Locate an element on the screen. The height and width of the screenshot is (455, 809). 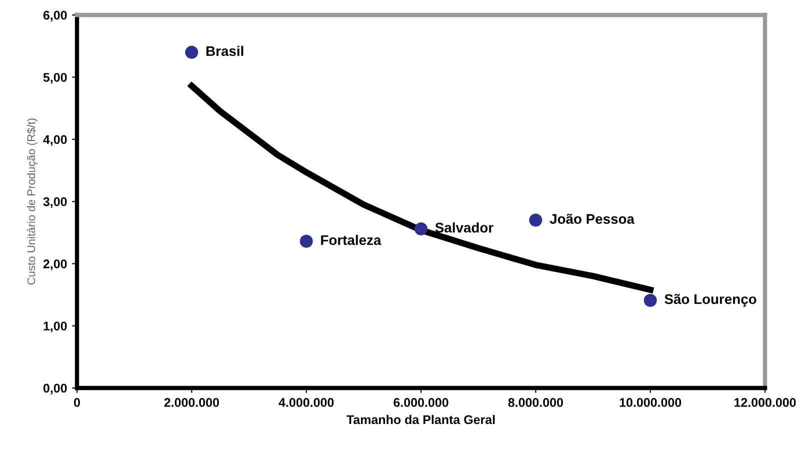
y-tick-label: 0,00 is located at coordinates (55, 389).